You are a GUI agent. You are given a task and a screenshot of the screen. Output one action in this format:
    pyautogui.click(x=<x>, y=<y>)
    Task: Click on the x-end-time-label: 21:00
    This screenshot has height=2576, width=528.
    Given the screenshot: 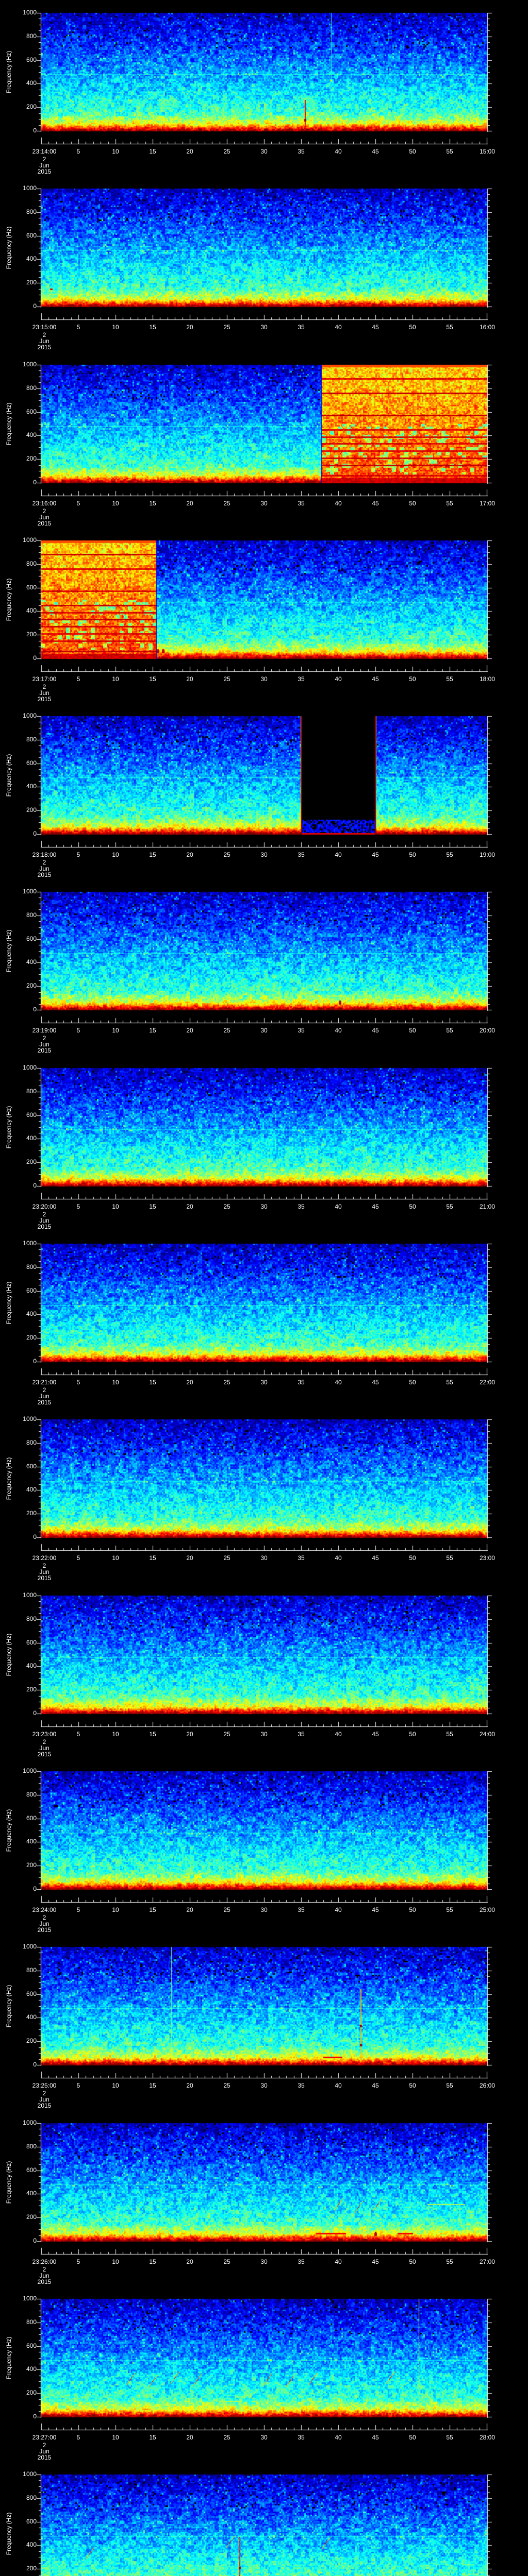 What is the action you would take?
    pyautogui.click(x=487, y=1206)
    